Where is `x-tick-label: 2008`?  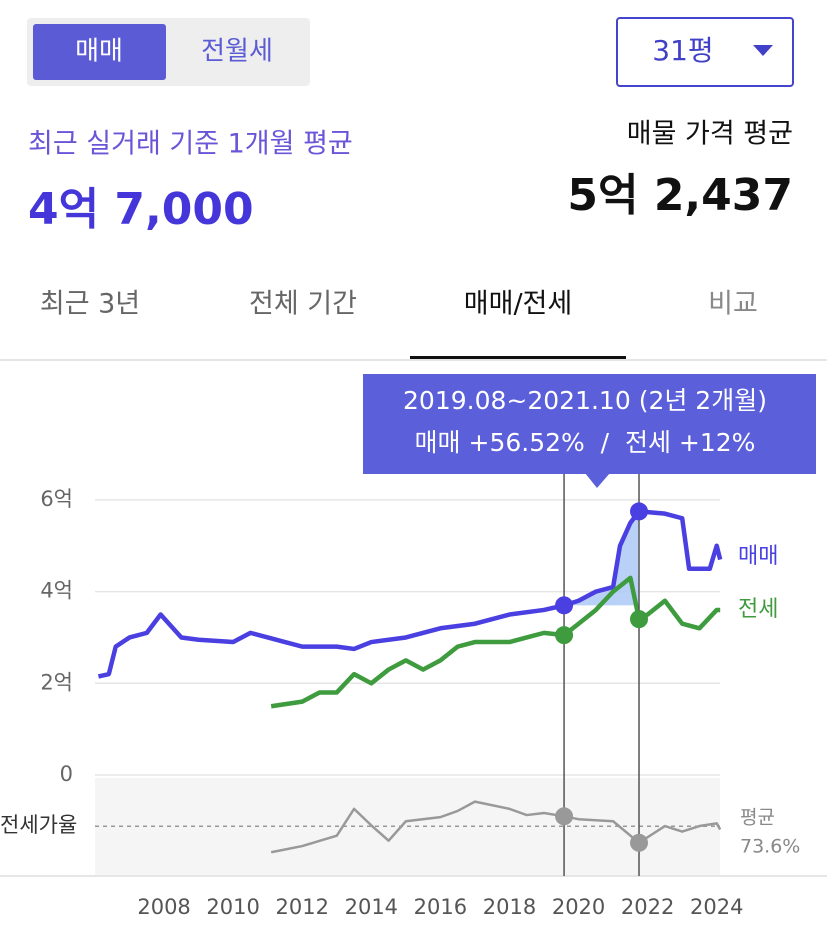 x-tick-label: 2008 is located at coordinates (163, 907).